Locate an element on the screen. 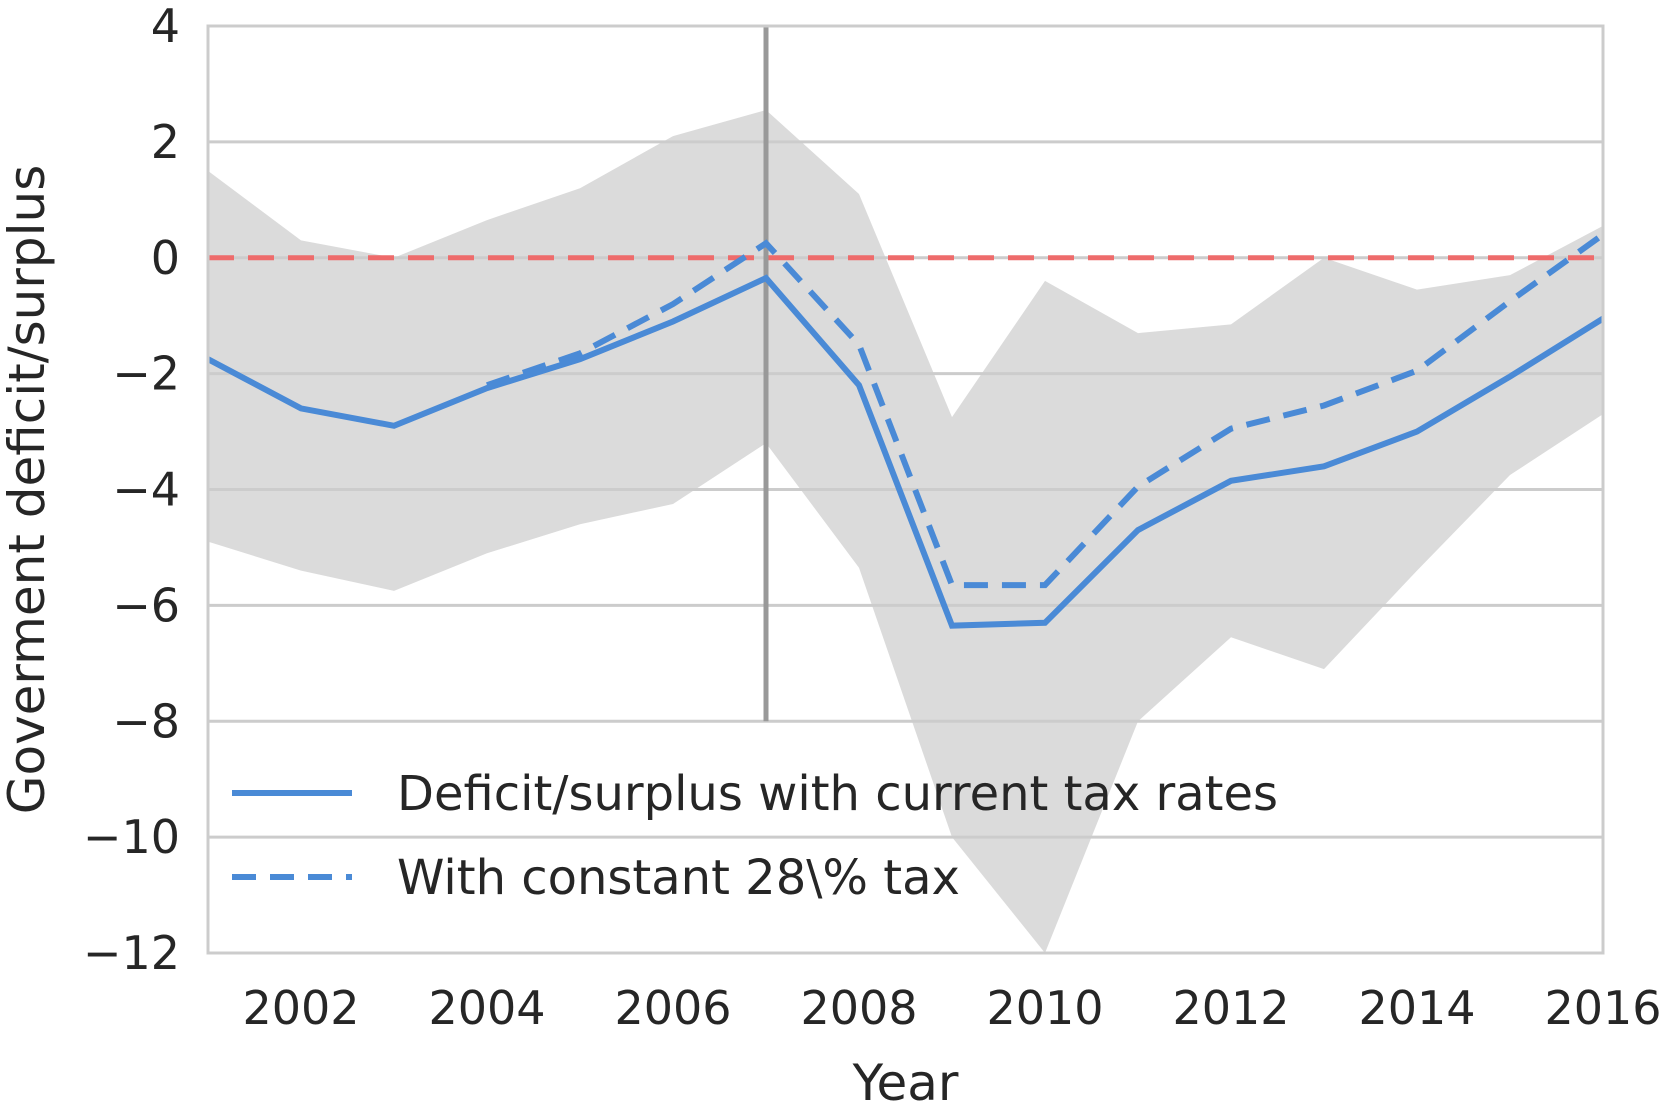  y-tick-label: −10 is located at coordinates (131, 837).